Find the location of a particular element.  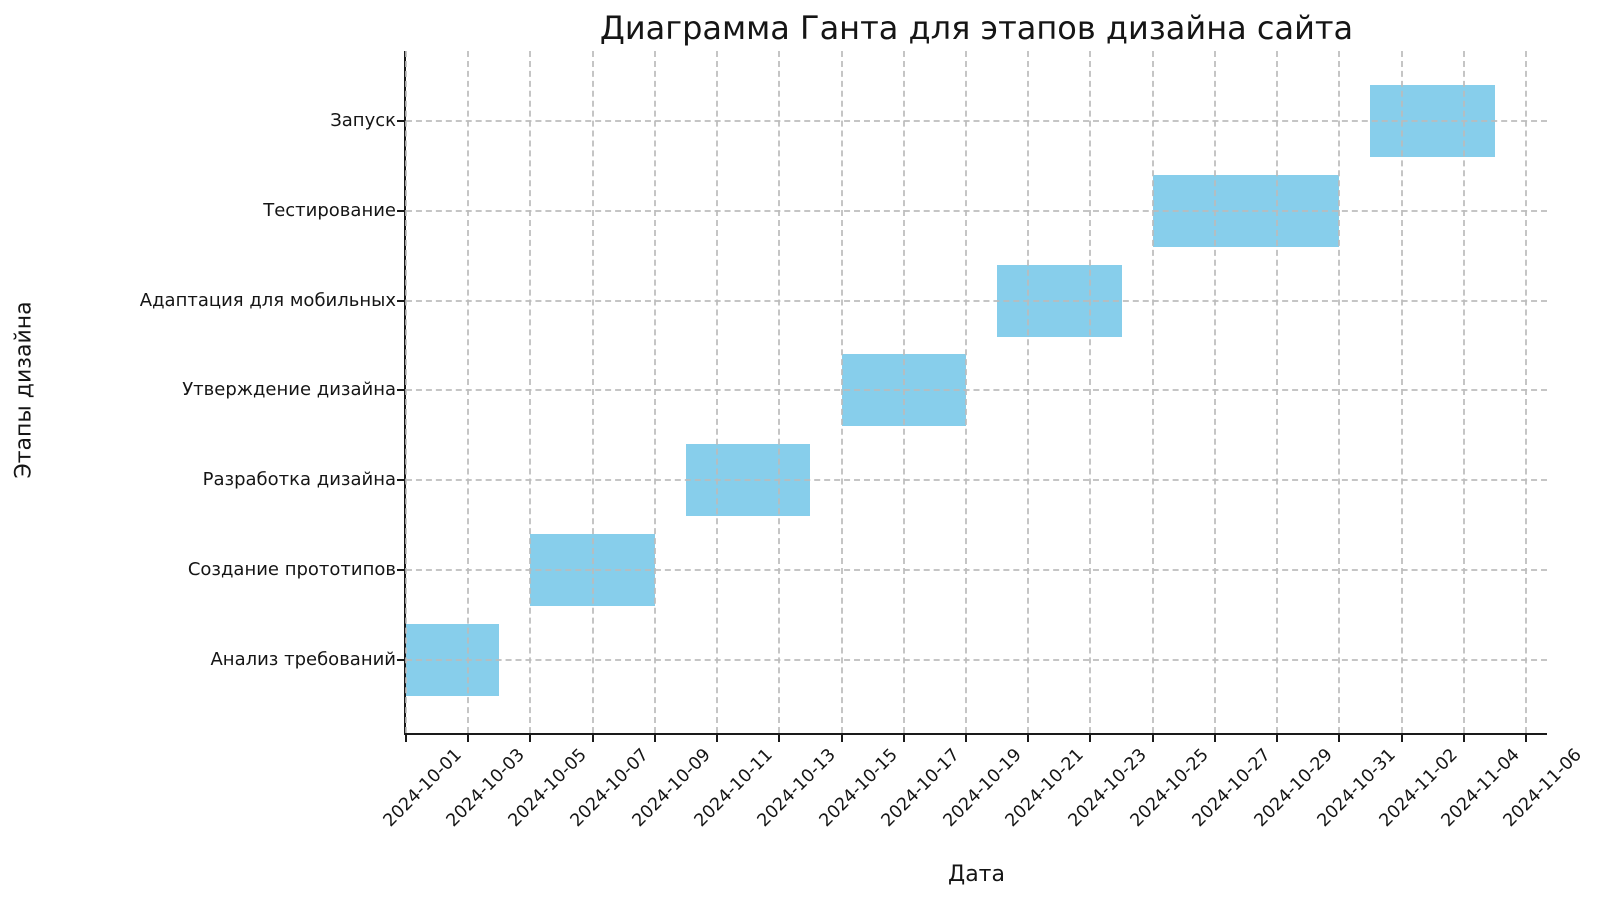

chart-title: Диаграмма Ганта для этапов дизайна сайта is located at coordinates (976, 28).